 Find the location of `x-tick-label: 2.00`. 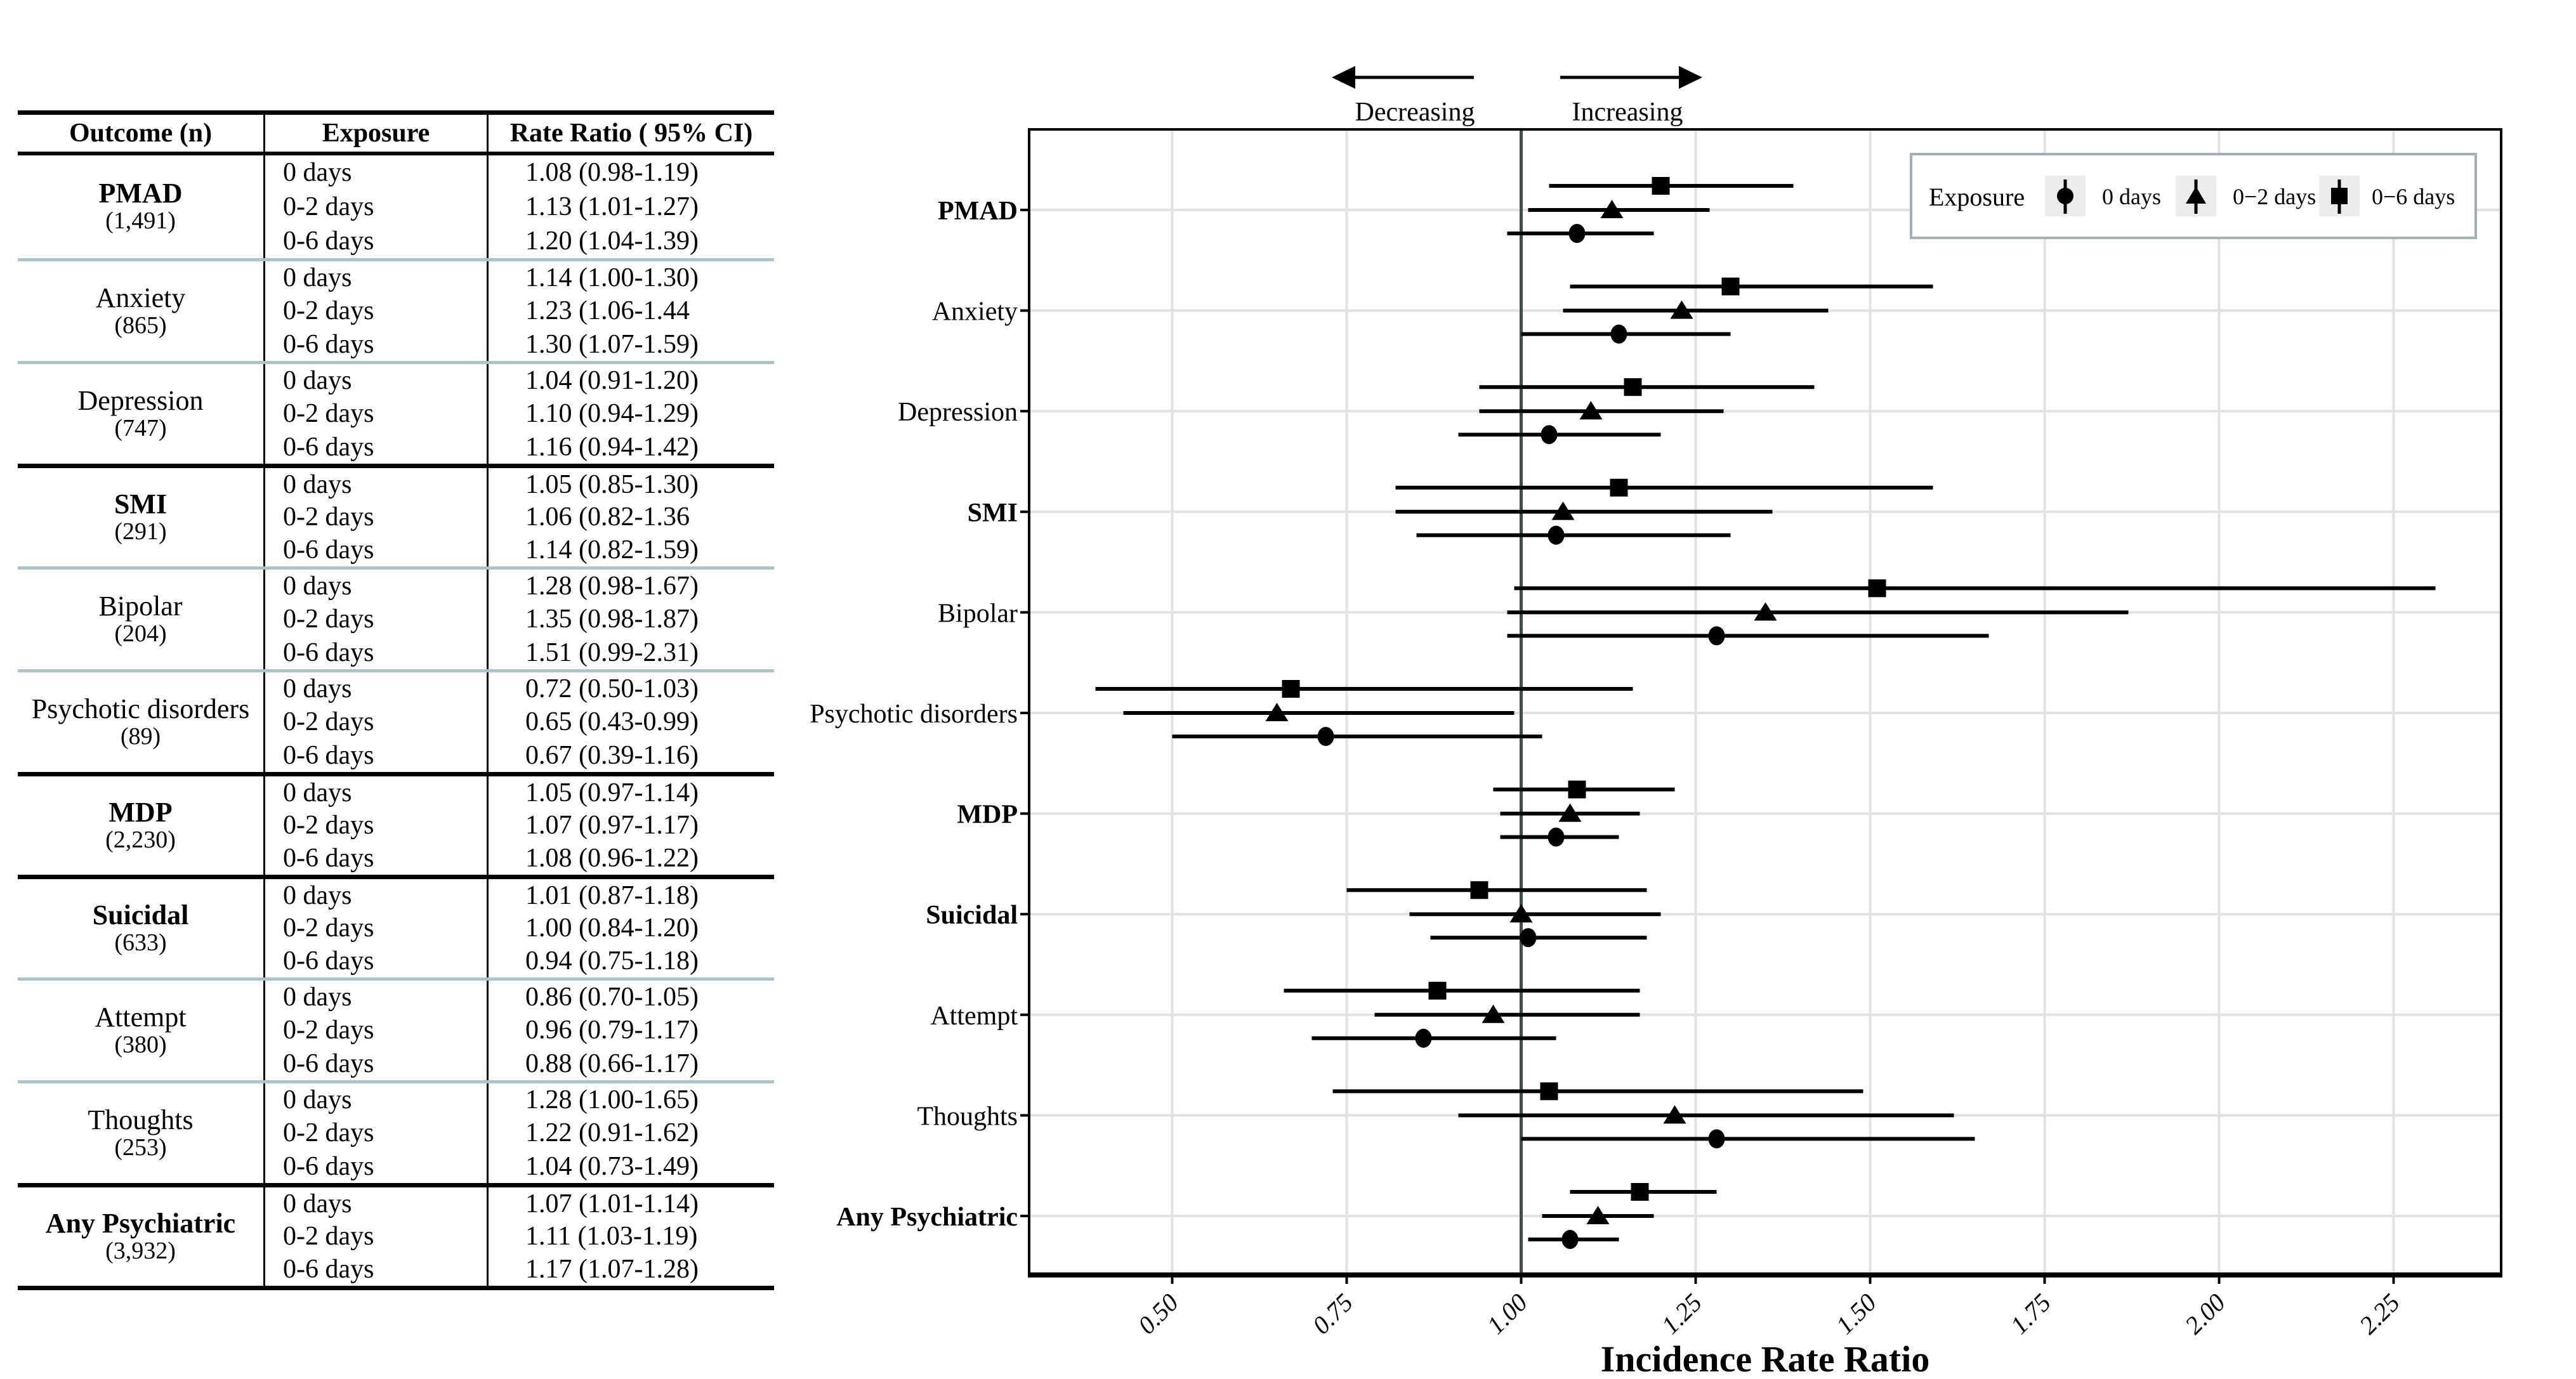

x-tick-label: 2.00 is located at coordinates (2205, 1314).